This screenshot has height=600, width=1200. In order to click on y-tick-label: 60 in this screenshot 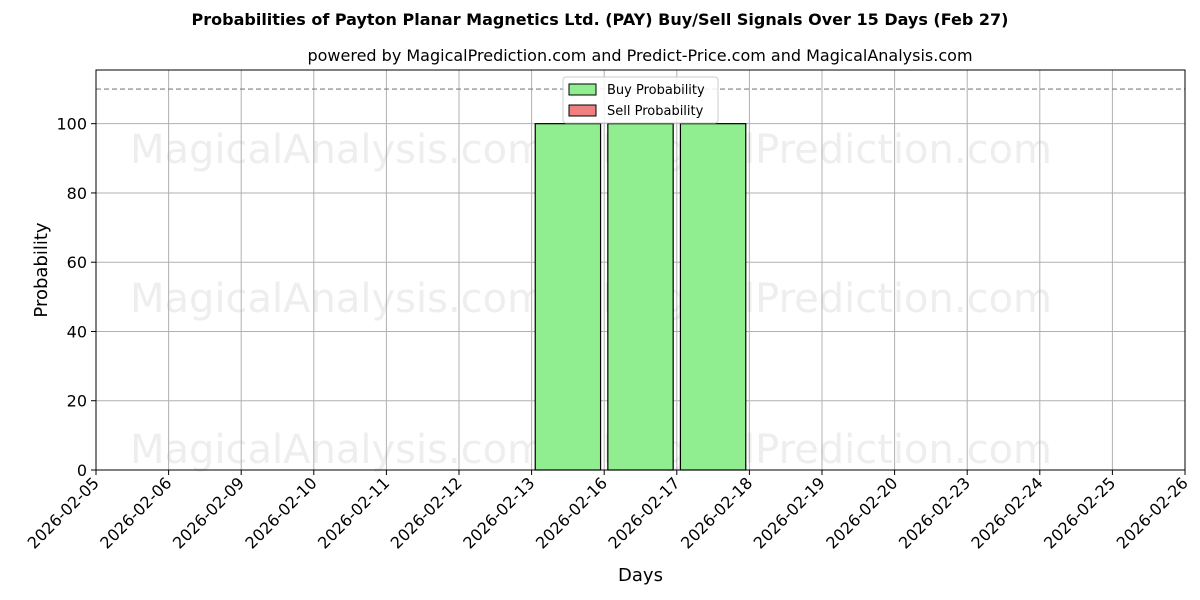, I will do `click(77, 262)`.